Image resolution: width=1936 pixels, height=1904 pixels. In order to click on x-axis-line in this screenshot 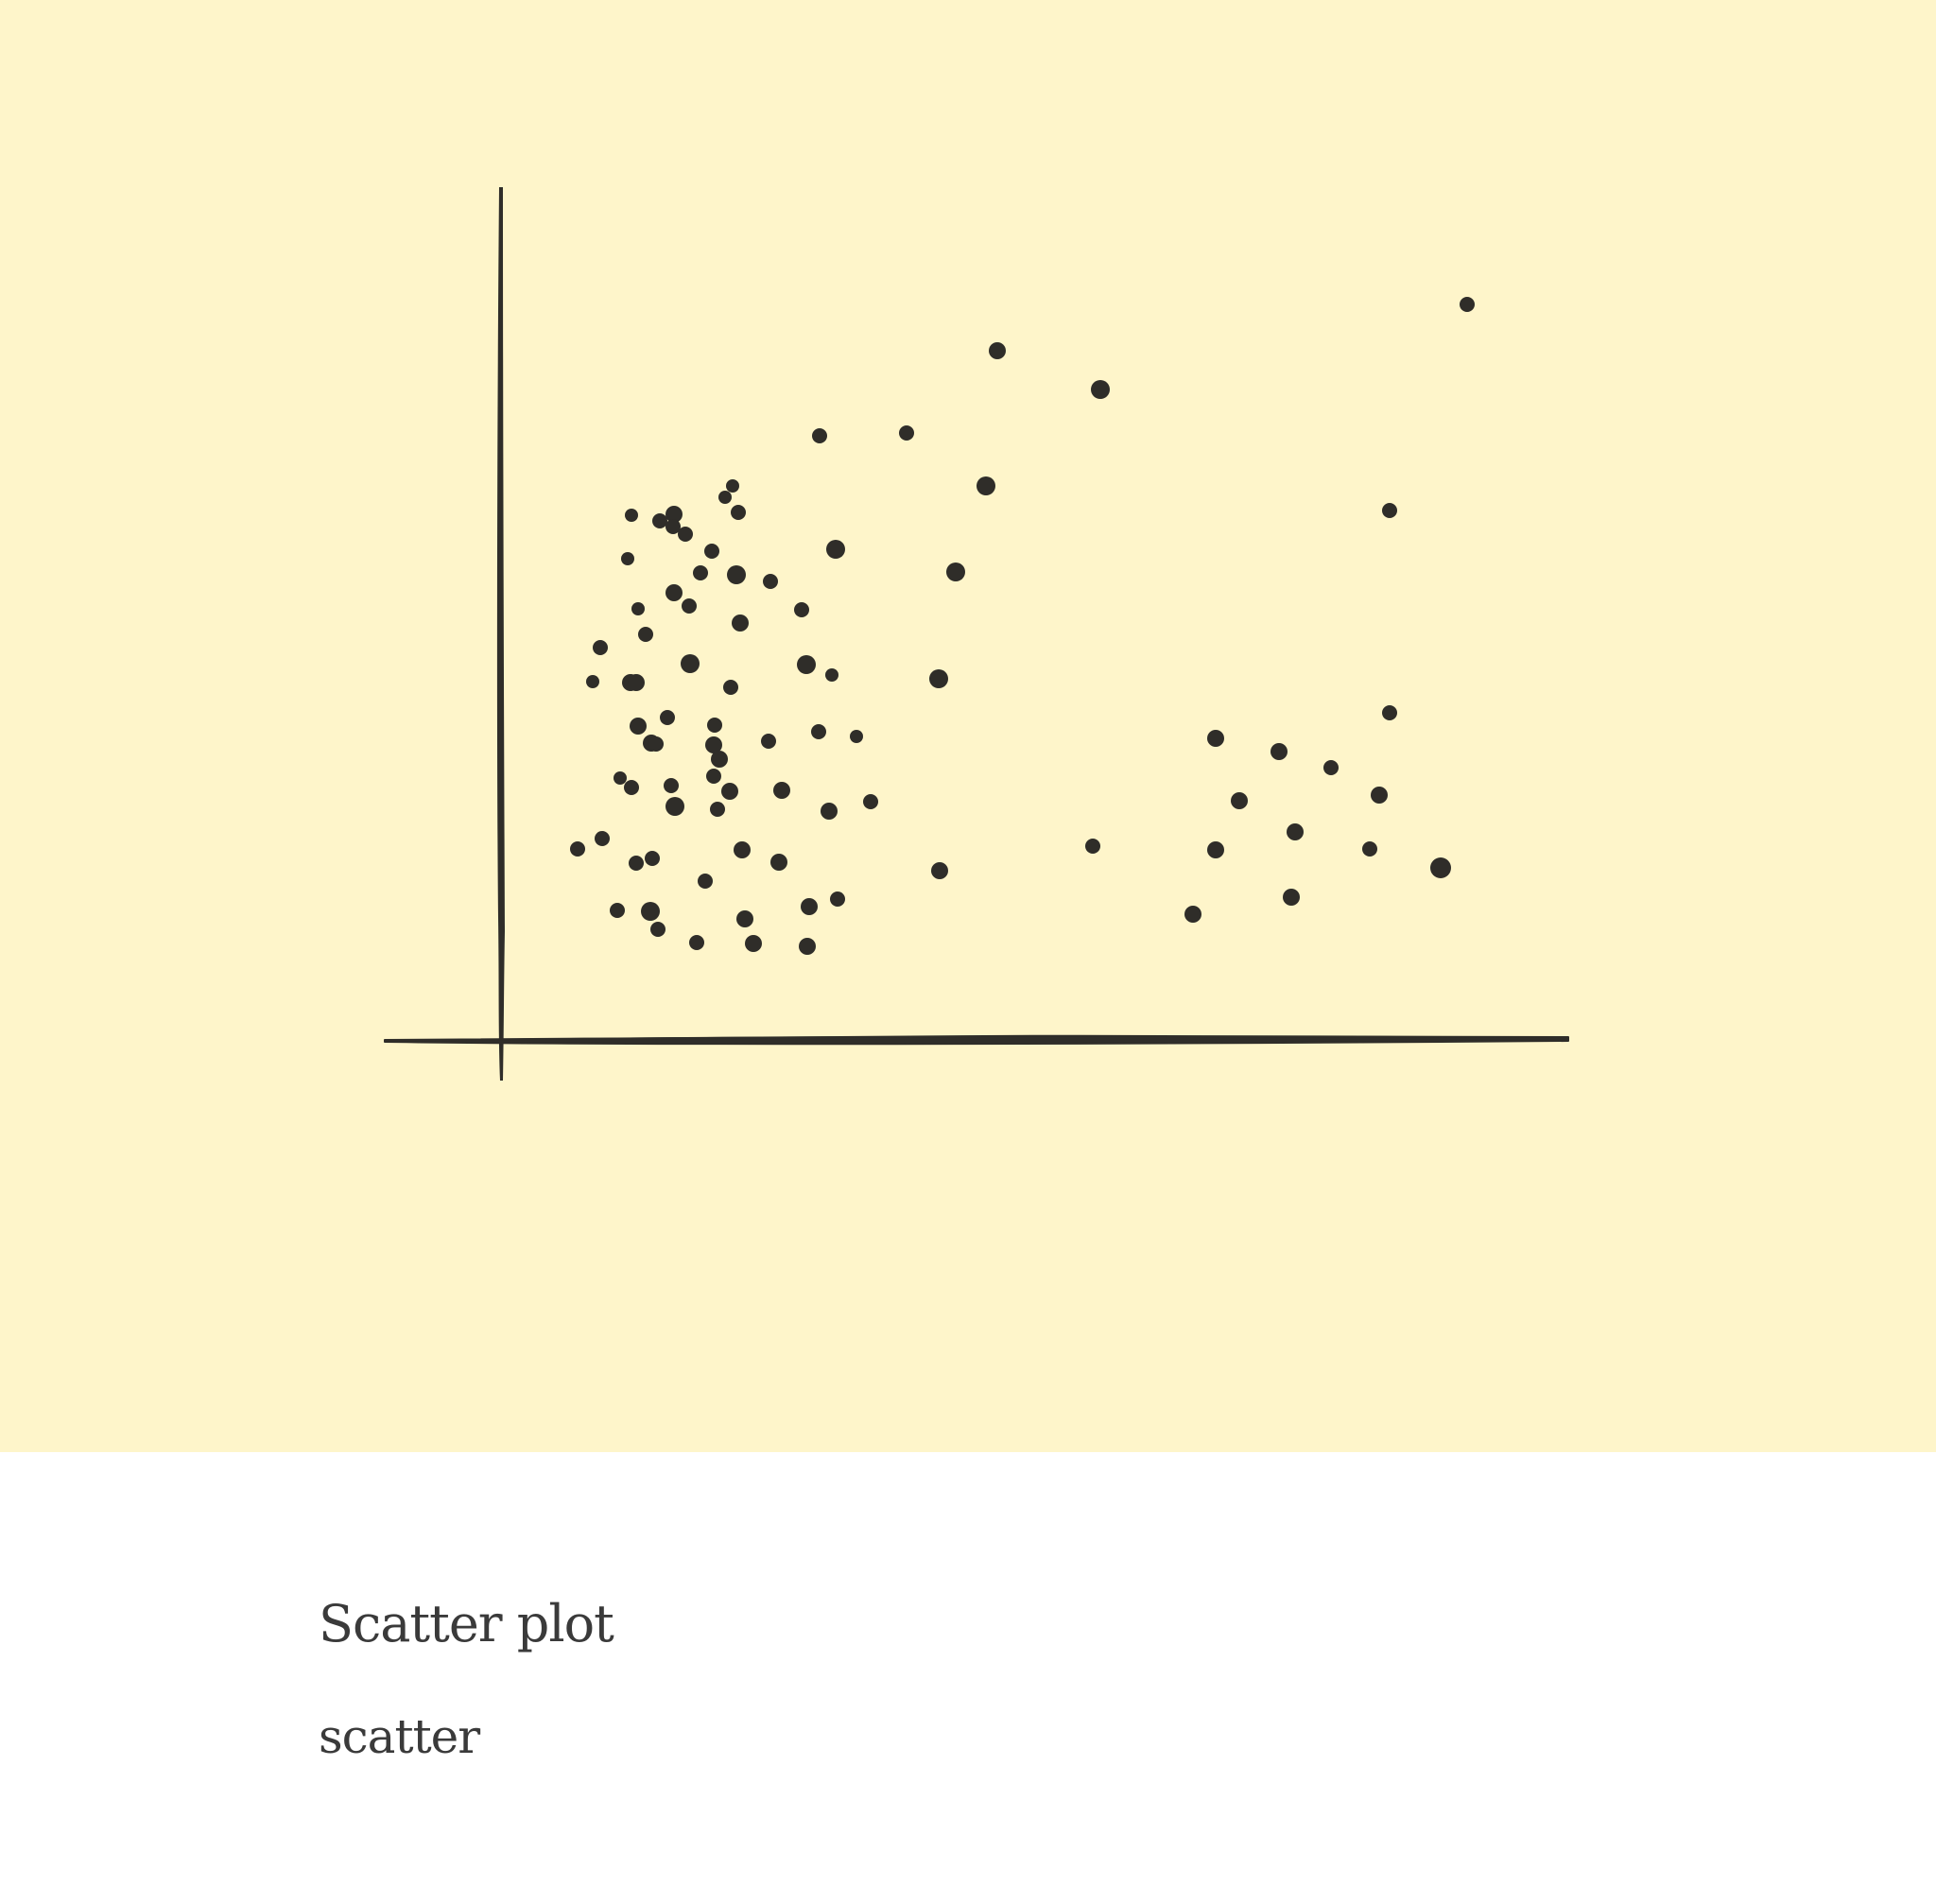, I will do `click(977, 1040)`.